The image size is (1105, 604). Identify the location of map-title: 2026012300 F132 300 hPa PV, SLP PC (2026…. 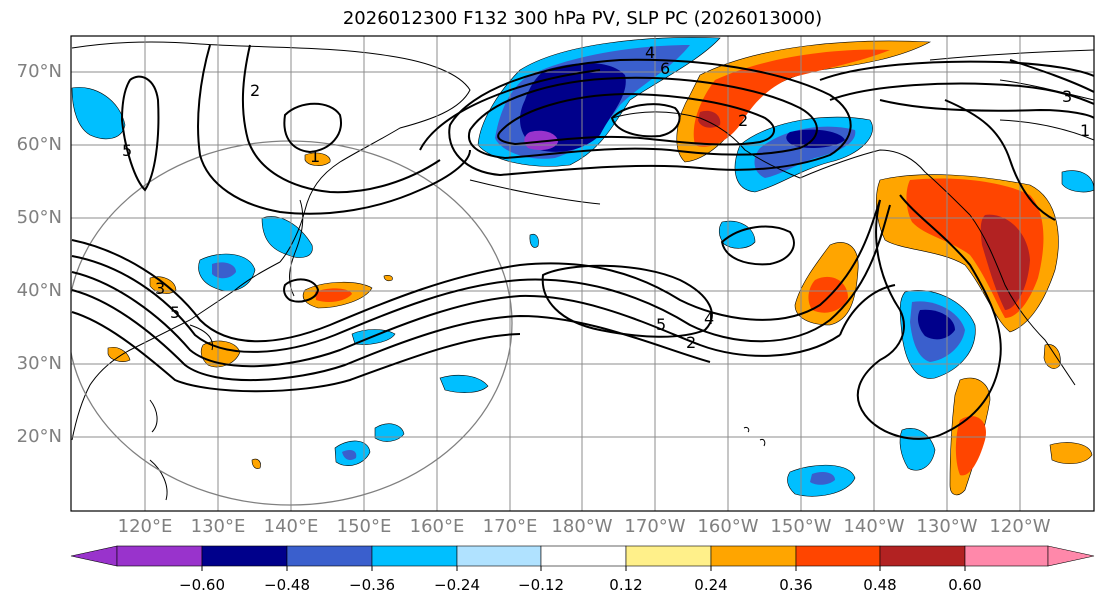
(582, 18).